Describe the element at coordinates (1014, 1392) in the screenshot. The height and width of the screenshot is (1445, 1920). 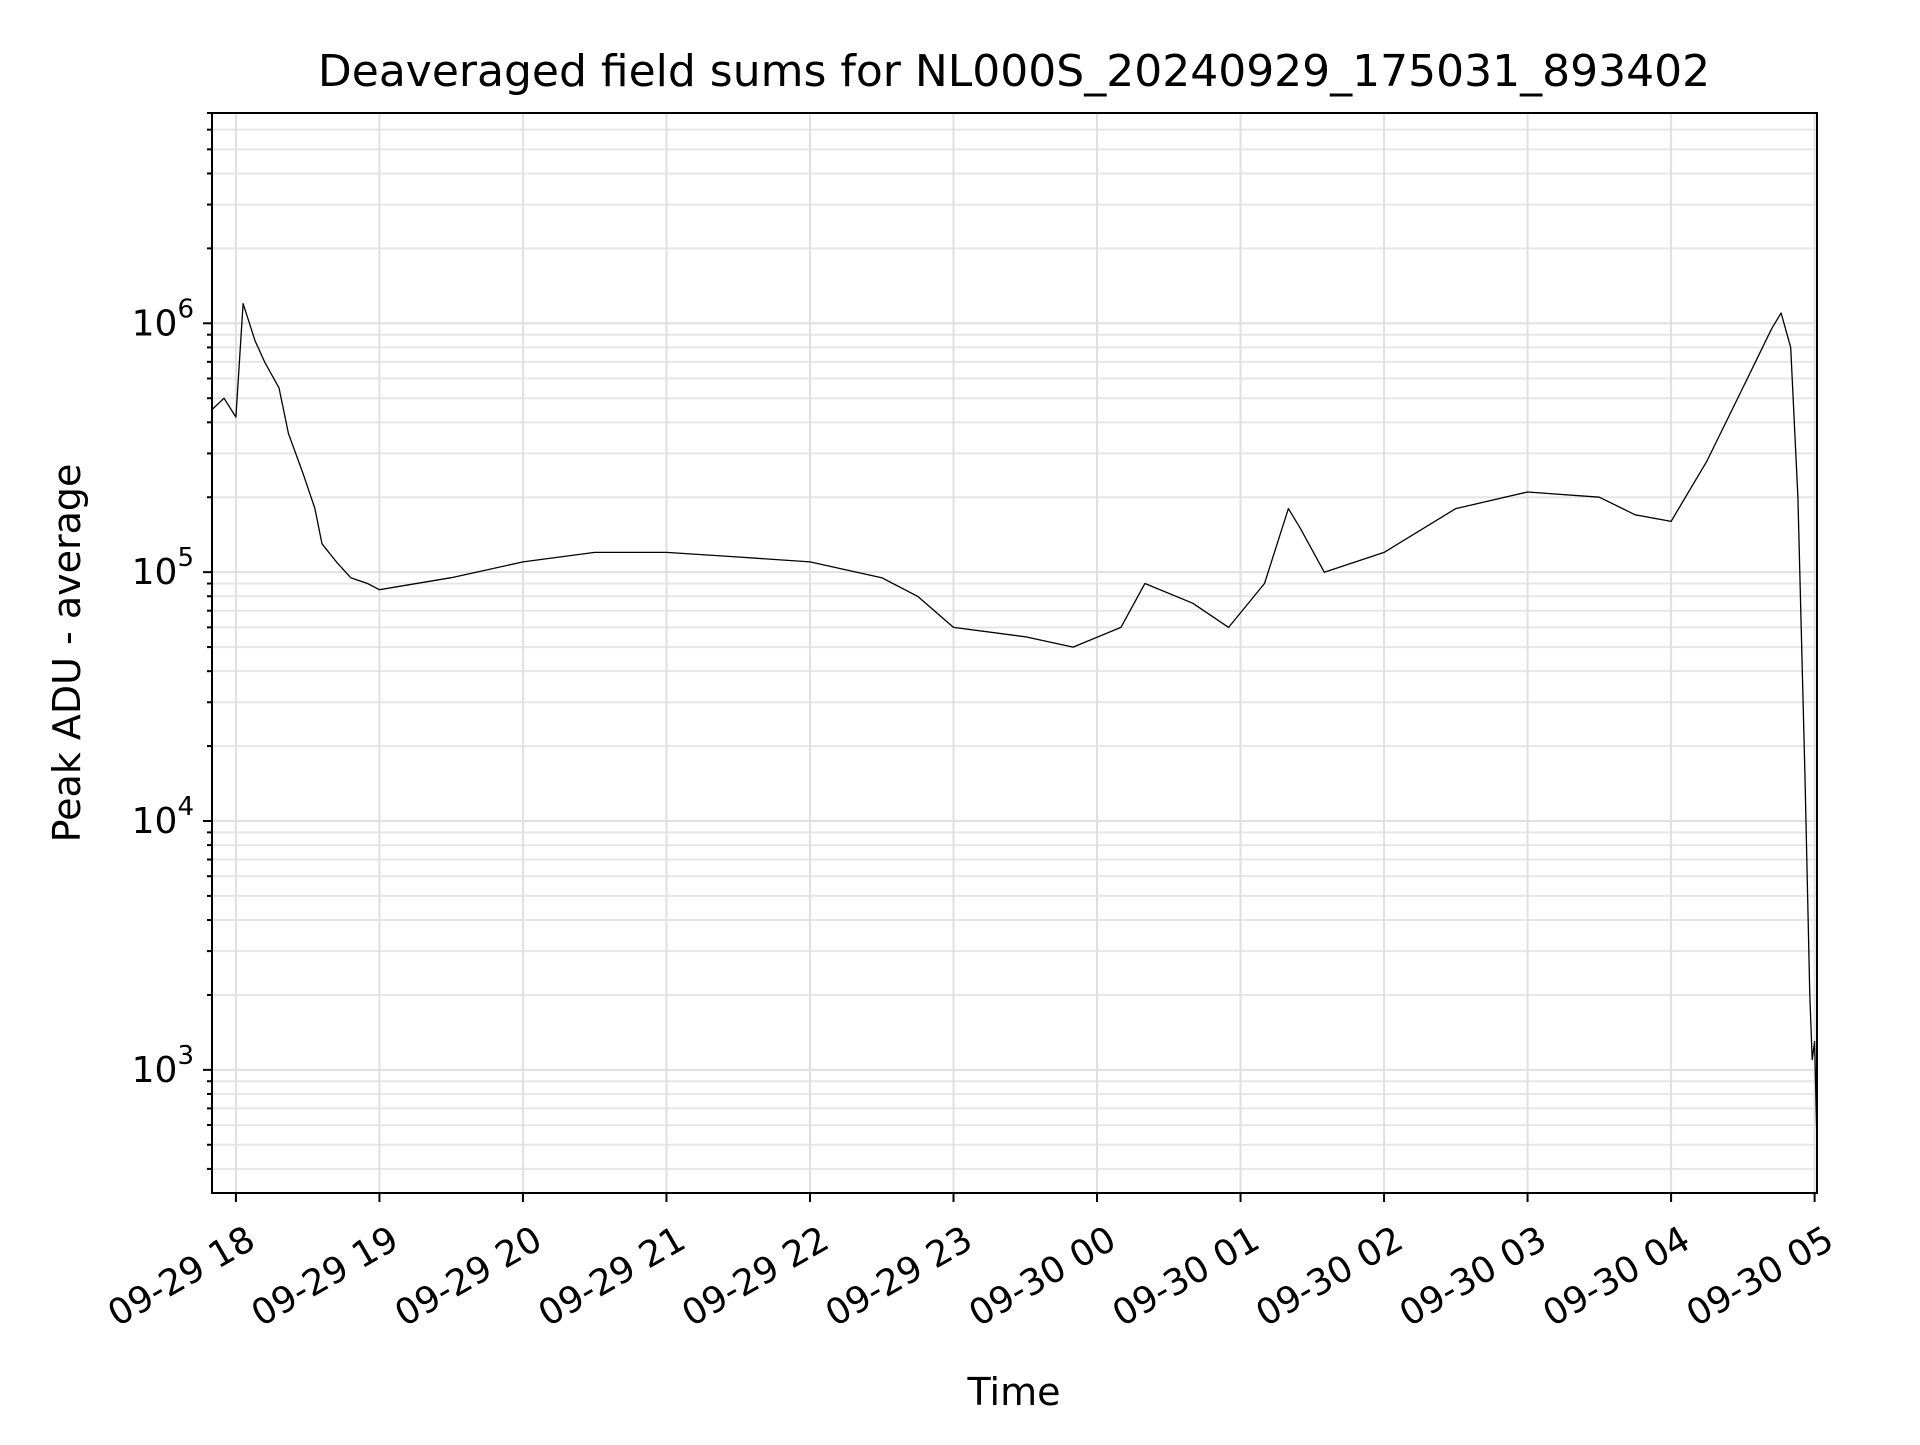
I see `x-axis-label: Time` at that location.